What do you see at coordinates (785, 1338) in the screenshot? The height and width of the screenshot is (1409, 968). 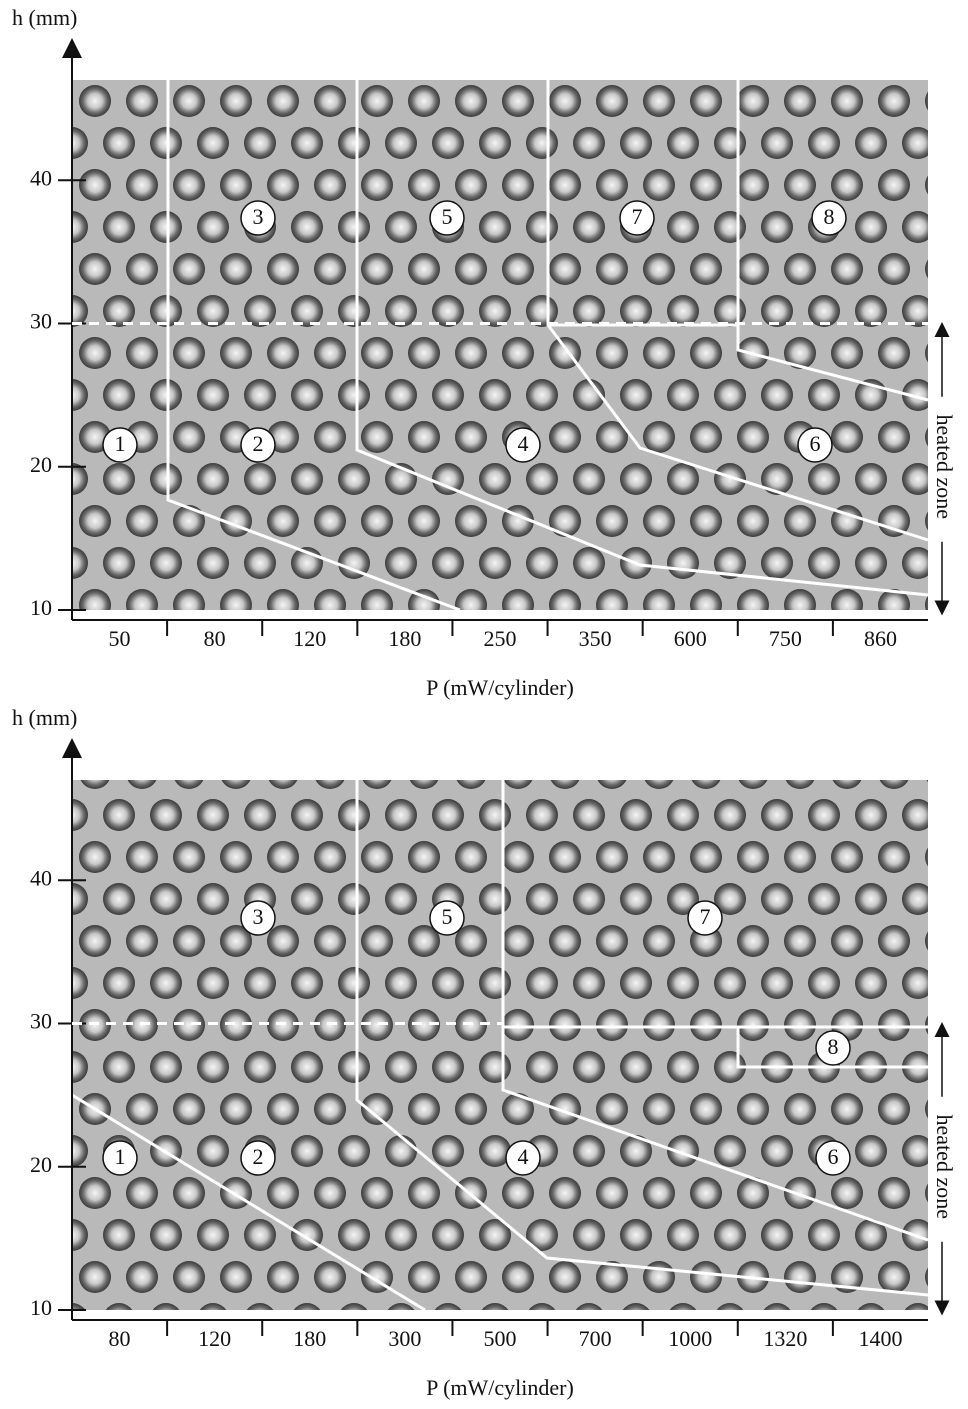 I see `x-tick-label: 1320` at bounding box center [785, 1338].